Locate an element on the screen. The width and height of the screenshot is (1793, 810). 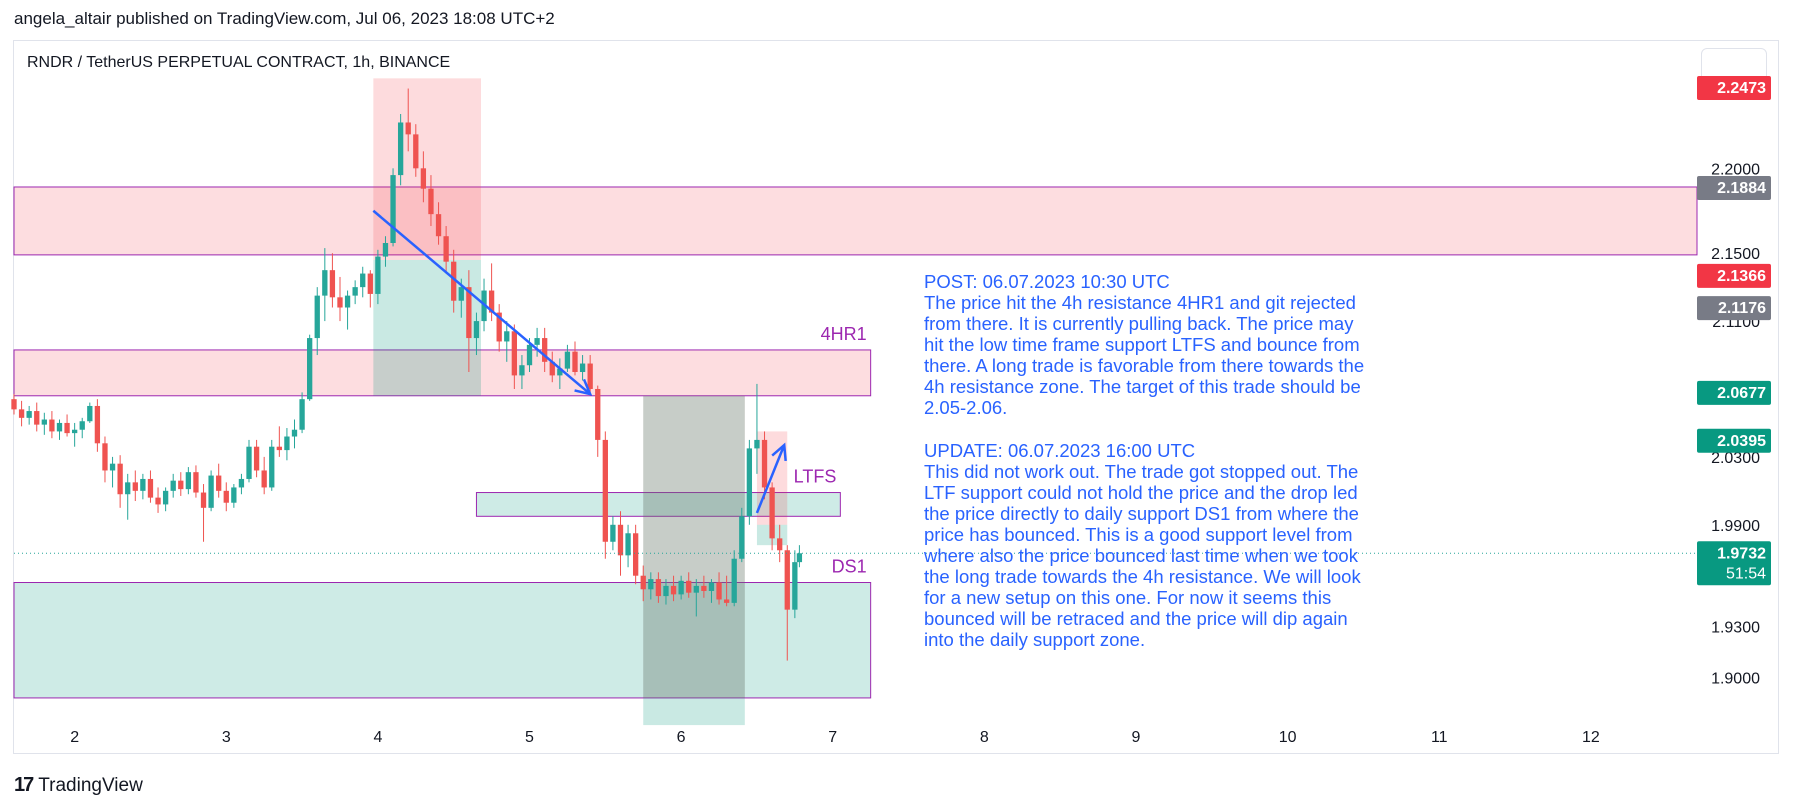
price-label: 2.2473 is located at coordinates (1741, 88).